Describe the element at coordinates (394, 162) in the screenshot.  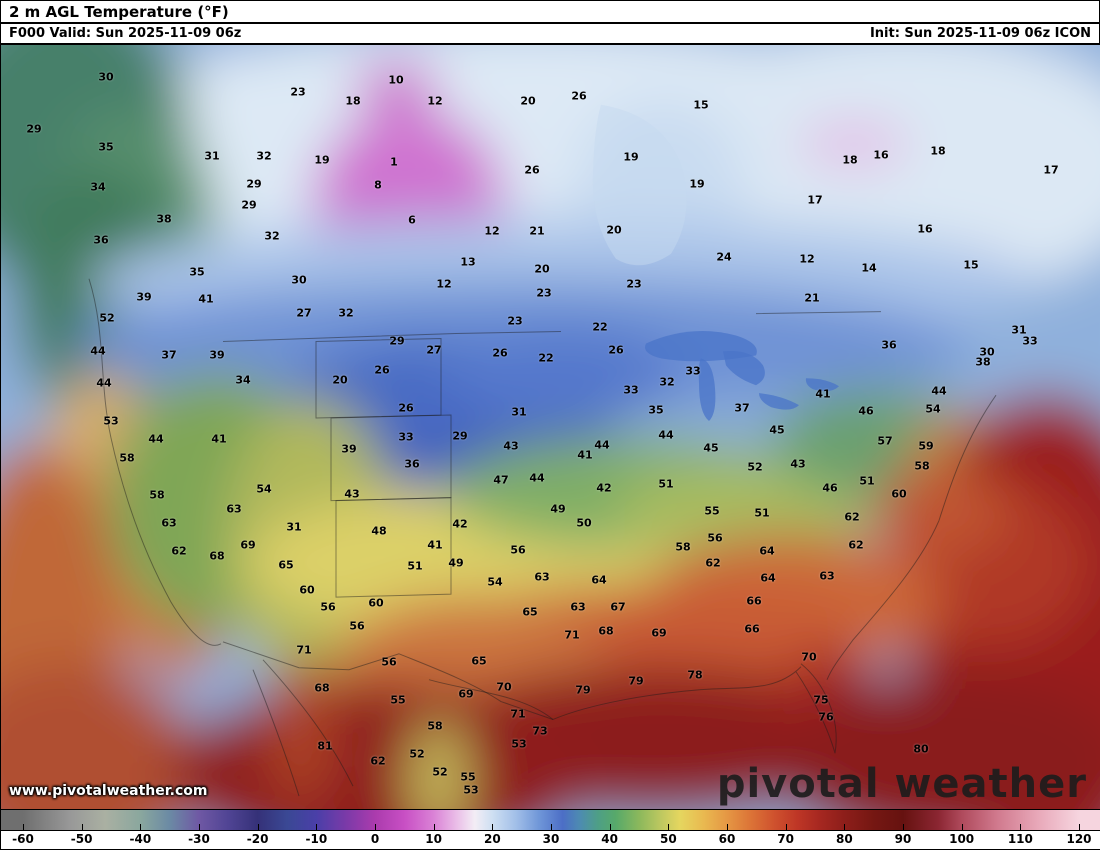
I see `temp-value-label: 1` at that location.